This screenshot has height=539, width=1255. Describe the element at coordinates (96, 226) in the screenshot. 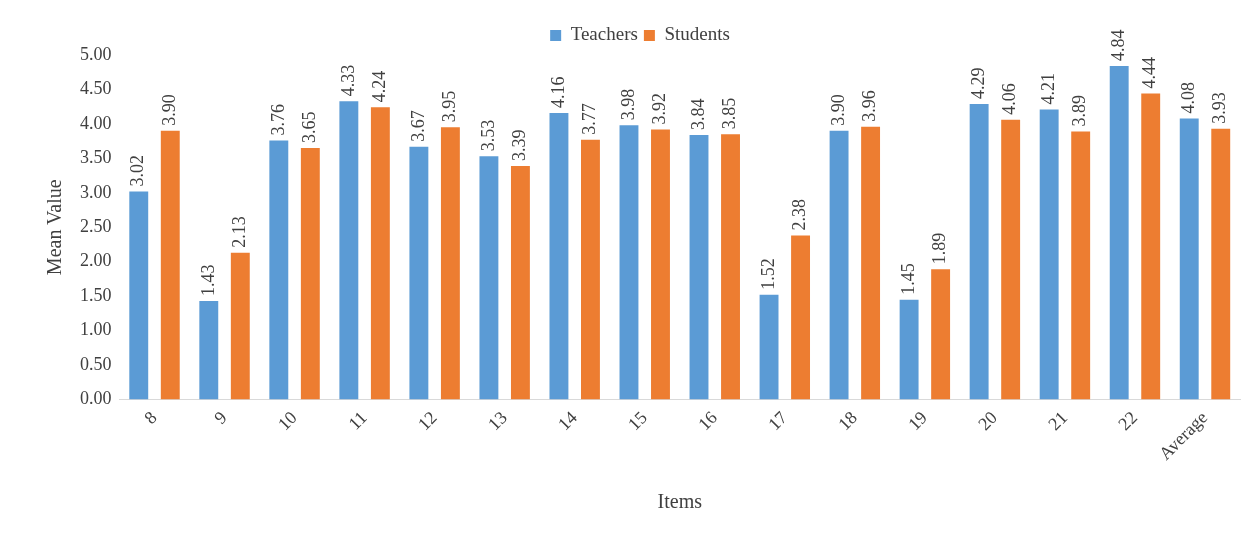

I see `y-tick-label: 2.50` at that location.